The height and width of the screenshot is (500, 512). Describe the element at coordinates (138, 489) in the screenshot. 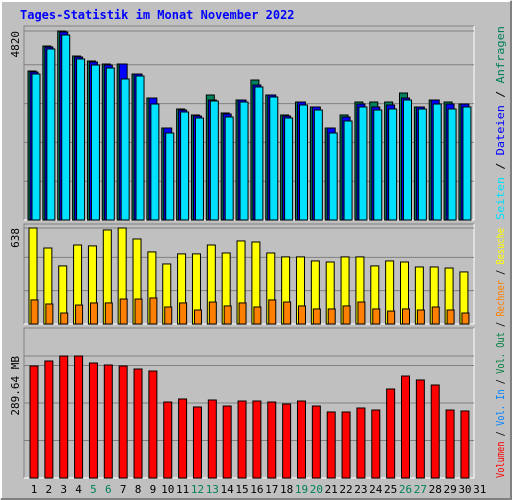

I see `x-tick-label: 8` at that location.